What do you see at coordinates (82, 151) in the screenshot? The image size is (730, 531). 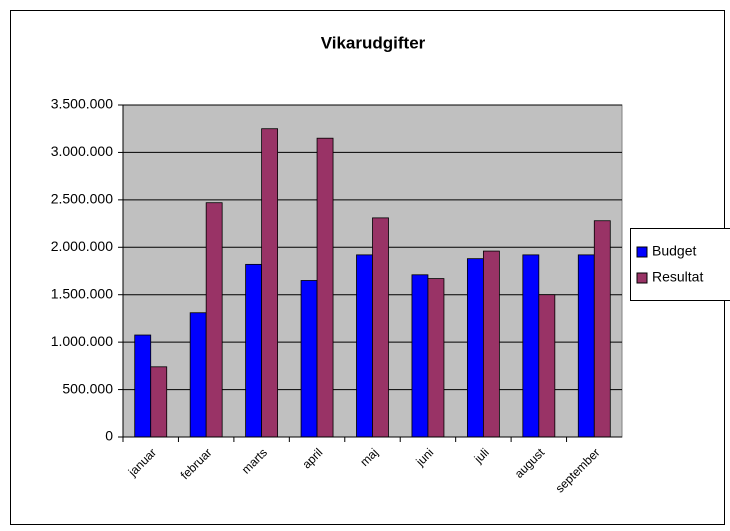 I see `y-tick-label: 3.000.000` at bounding box center [82, 151].